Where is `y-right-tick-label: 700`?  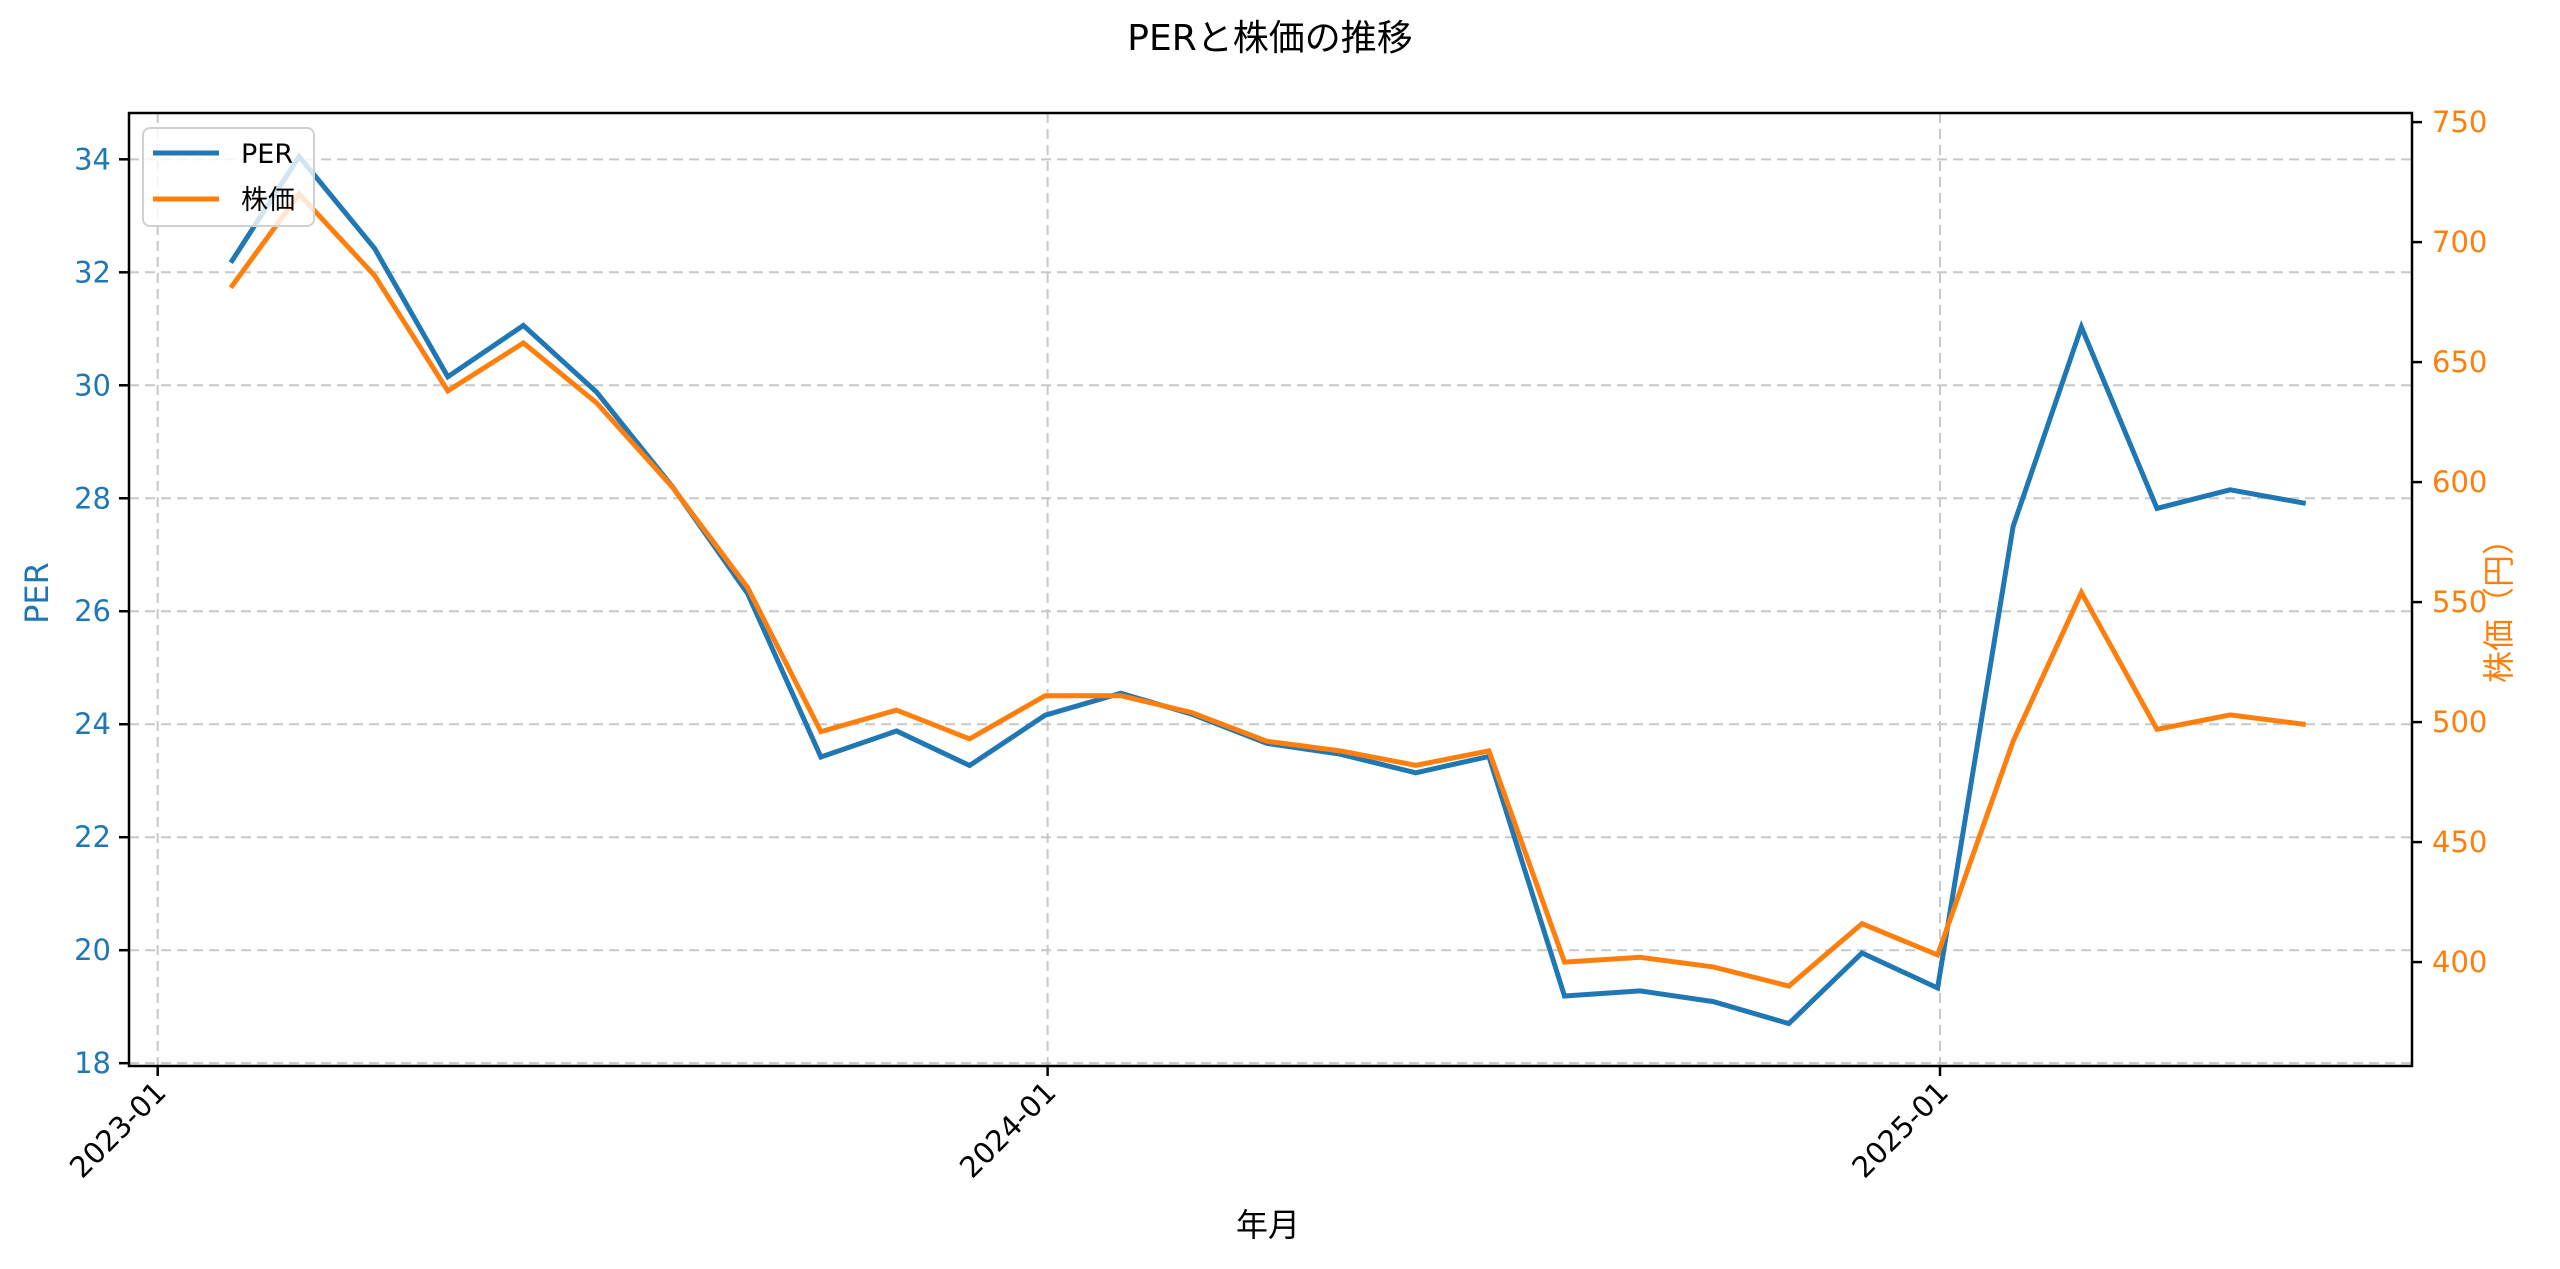
y-right-tick-label: 700 is located at coordinates (2459, 242).